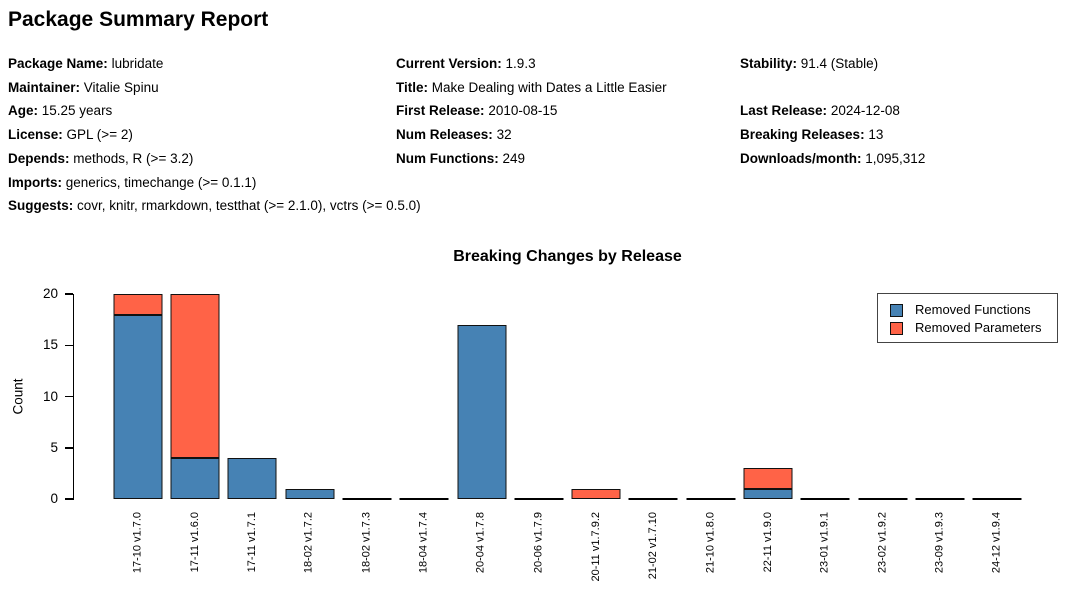 The image size is (1069, 602). Describe the element at coordinates (824, 543) in the screenshot. I see `x-tick-label-text: 23-01 v1.9.1` at that location.